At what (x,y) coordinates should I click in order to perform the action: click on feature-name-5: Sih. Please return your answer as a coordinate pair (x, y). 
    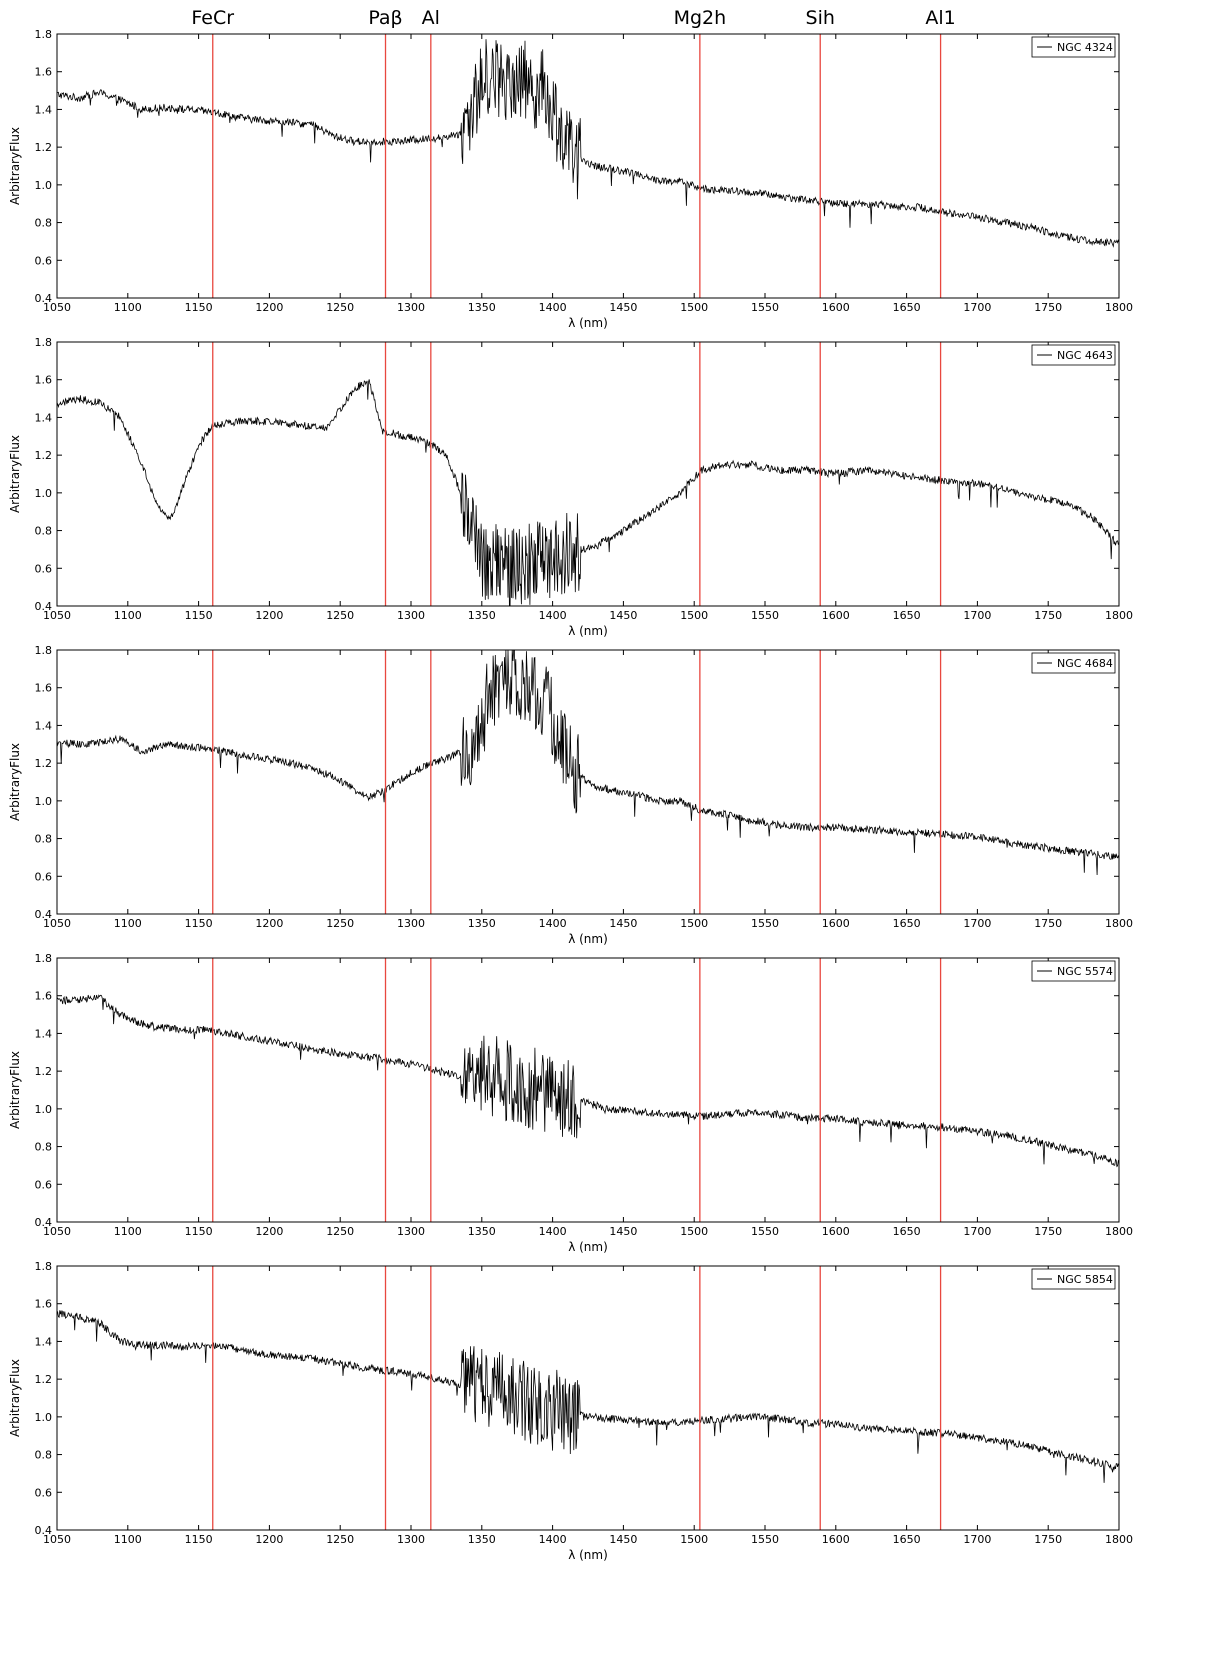
    Looking at the image, I should click on (820, 18).